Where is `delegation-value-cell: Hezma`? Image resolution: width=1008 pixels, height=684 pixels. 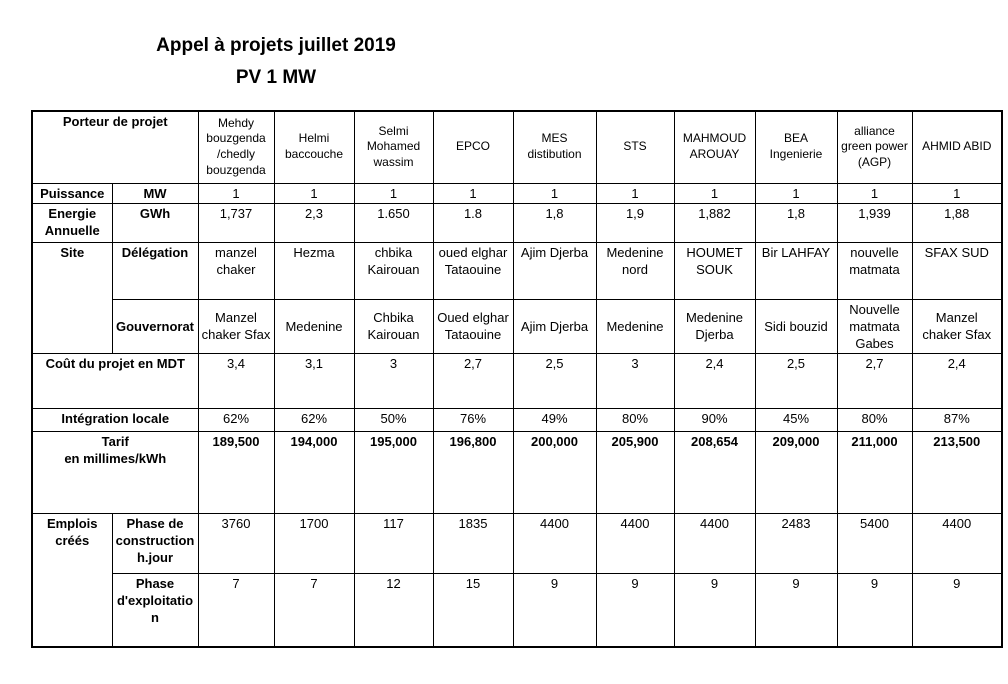
delegation-value-cell: Hezma is located at coordinates (314, 270).